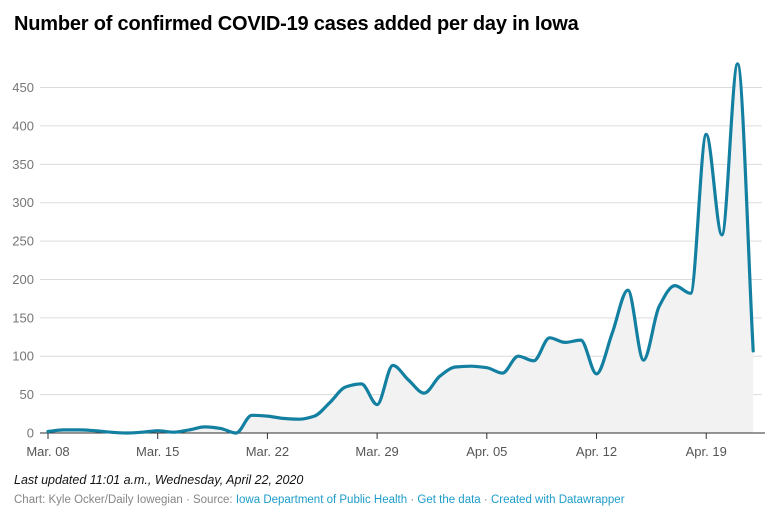 The height and width of the screenshot is (519, 769). I want to click on y-axis-label: 0, so click(30, 433).